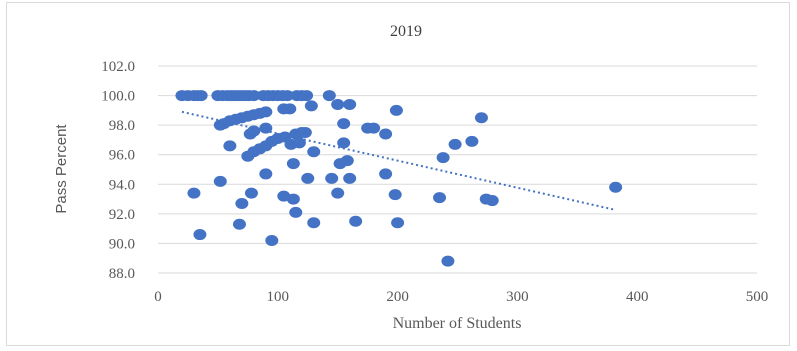  What do you see at coordinates (122, 156) in the screenshot?
I see `y-tick-label: 96.0` at bounding box center [122, 156].